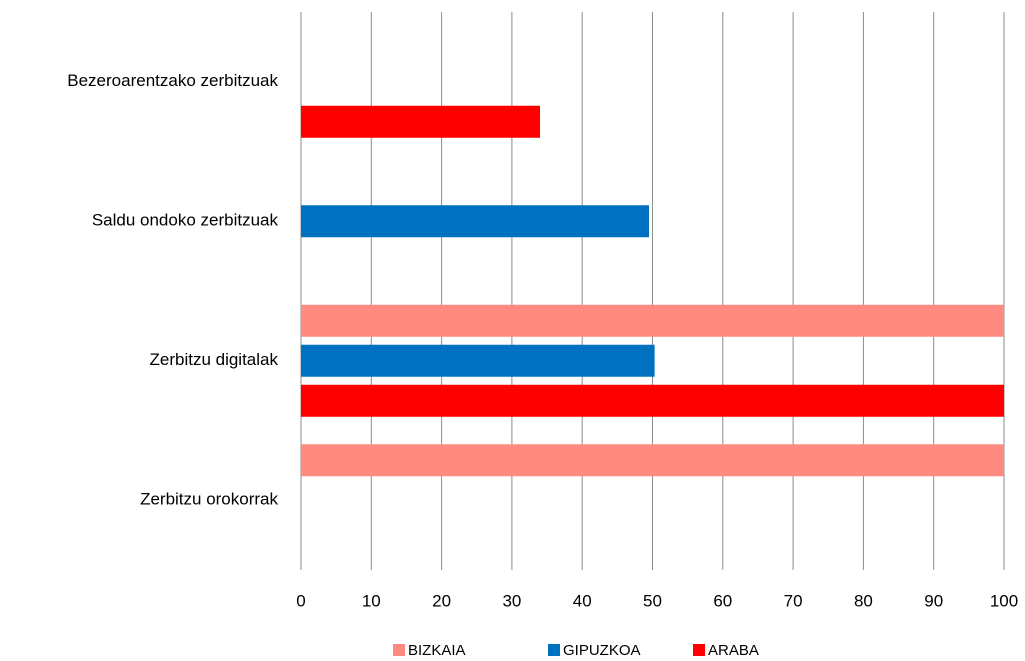  Describe the element at coordinates (511, 600) in the screenshot. I see `x-tick-label: 30` at that location.